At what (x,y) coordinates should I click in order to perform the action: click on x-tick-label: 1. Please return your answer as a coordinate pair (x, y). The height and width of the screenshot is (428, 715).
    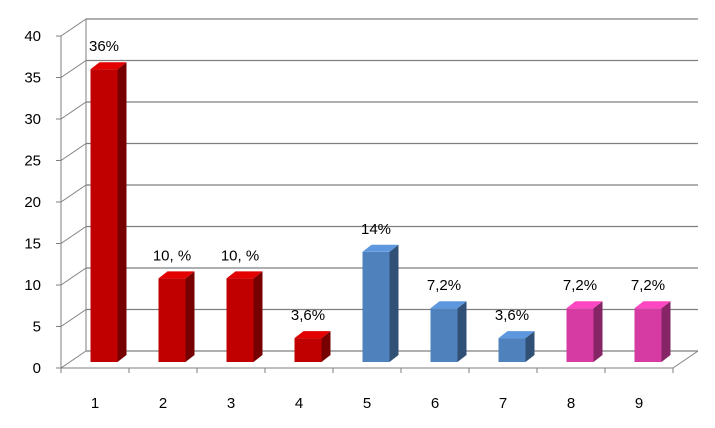
    Looking at the image, I should click on (95, 403).